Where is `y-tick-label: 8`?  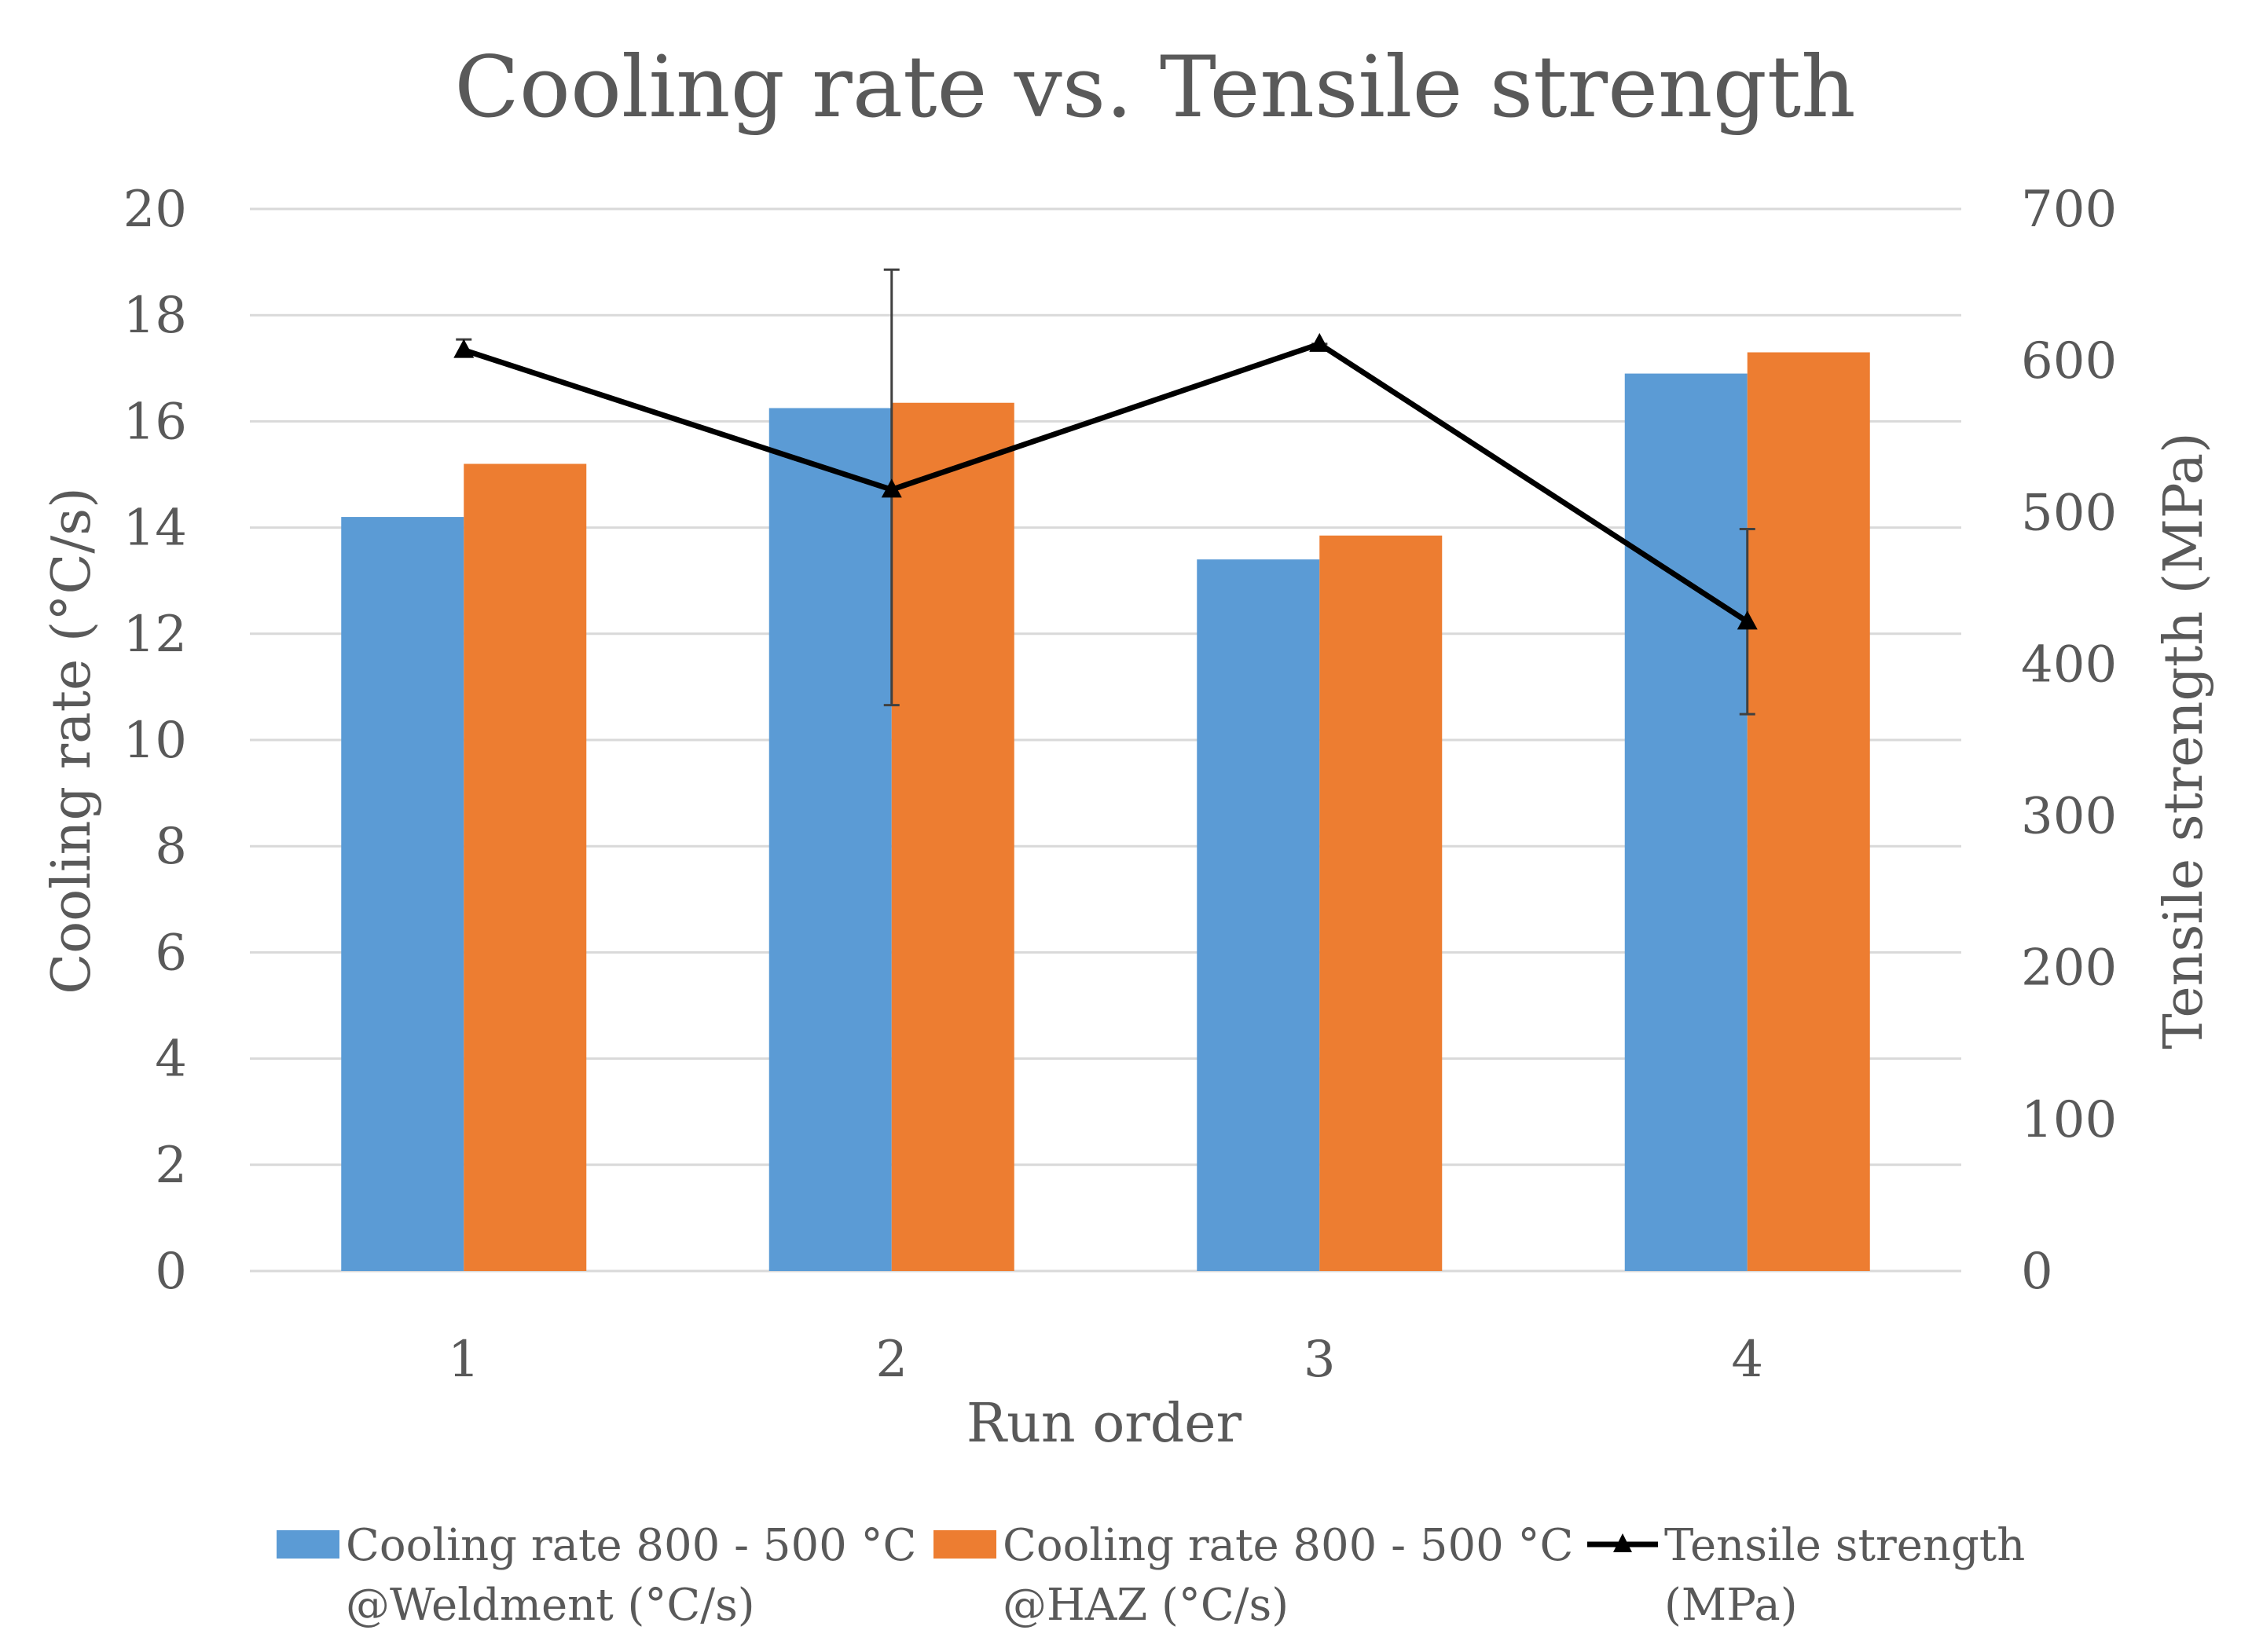
y-tick-label: 8 is located at coordinates (171, 847).